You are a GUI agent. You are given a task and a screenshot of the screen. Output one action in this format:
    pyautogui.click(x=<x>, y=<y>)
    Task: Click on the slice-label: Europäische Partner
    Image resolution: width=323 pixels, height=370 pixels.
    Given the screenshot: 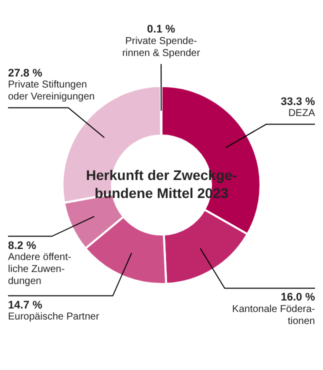 What is the action you would take?
    pyautogui.click(x=54, y=317)
    